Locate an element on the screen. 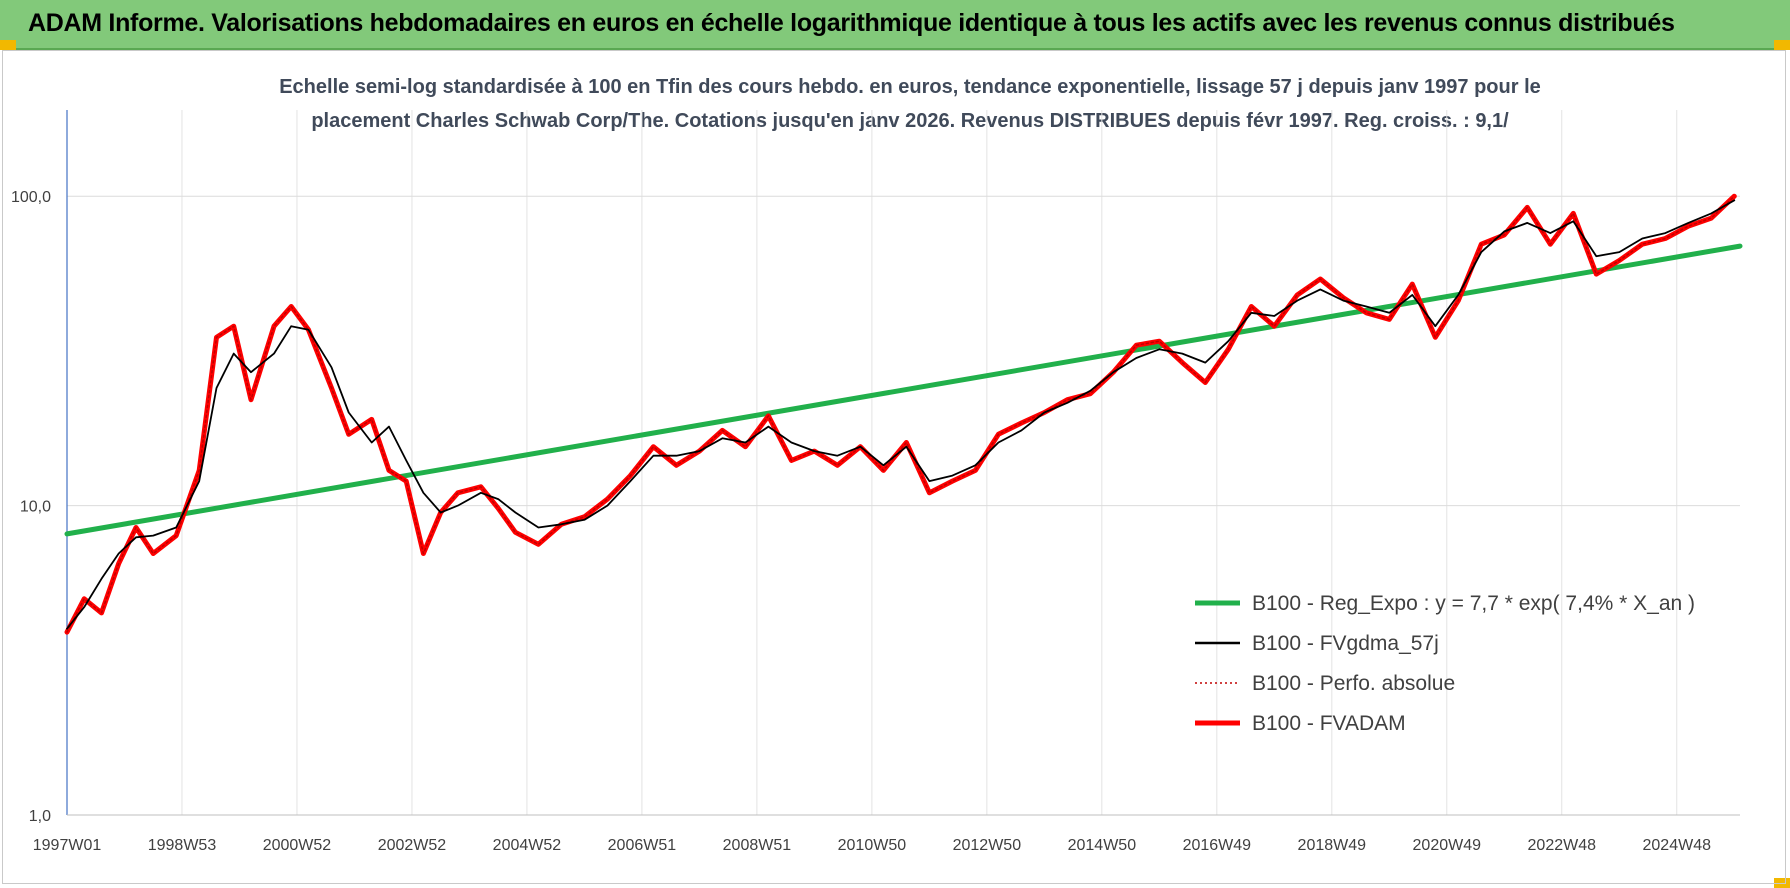 Image resolution: width=1790 pixels, height=888 pixels. legend-label: B100 - FVgdma_57j is located at coordinates (1345, 643).